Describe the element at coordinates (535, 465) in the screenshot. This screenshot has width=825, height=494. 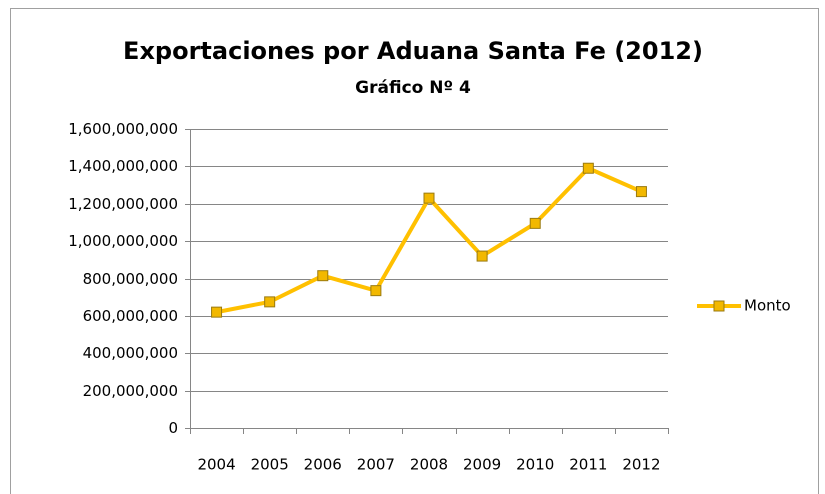
I see `x-tick-label: 2010` at that location.